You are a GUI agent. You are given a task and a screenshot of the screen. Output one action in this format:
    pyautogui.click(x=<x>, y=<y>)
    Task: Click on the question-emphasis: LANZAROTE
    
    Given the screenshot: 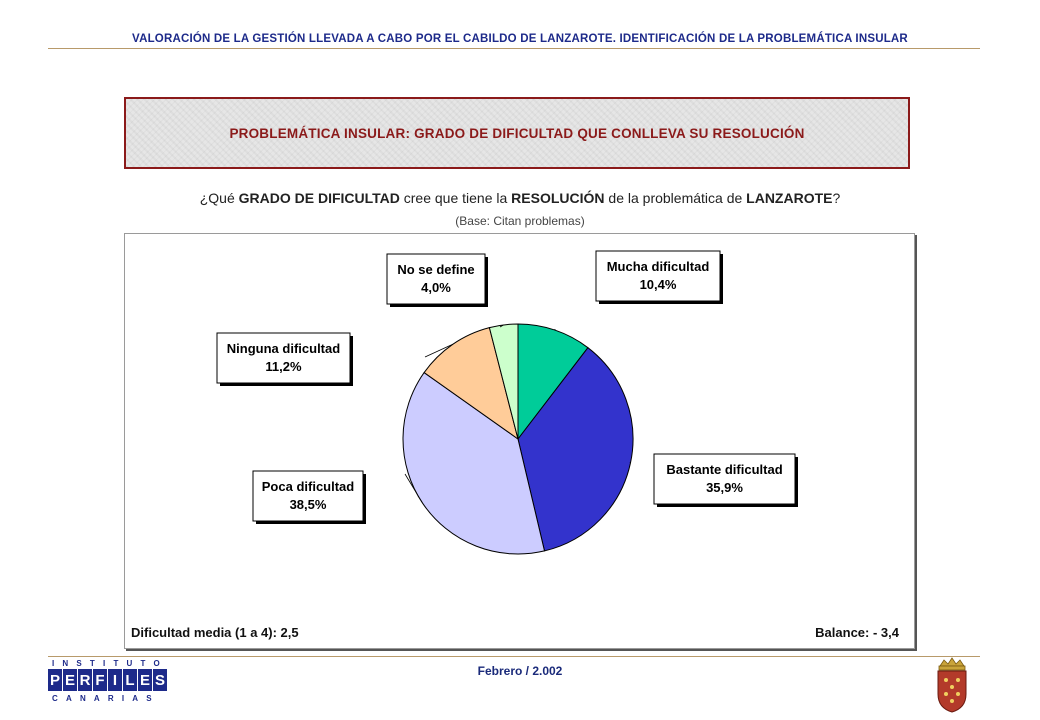 What is the action you would take?
    pyautogui.click(x=789, y=198)
    